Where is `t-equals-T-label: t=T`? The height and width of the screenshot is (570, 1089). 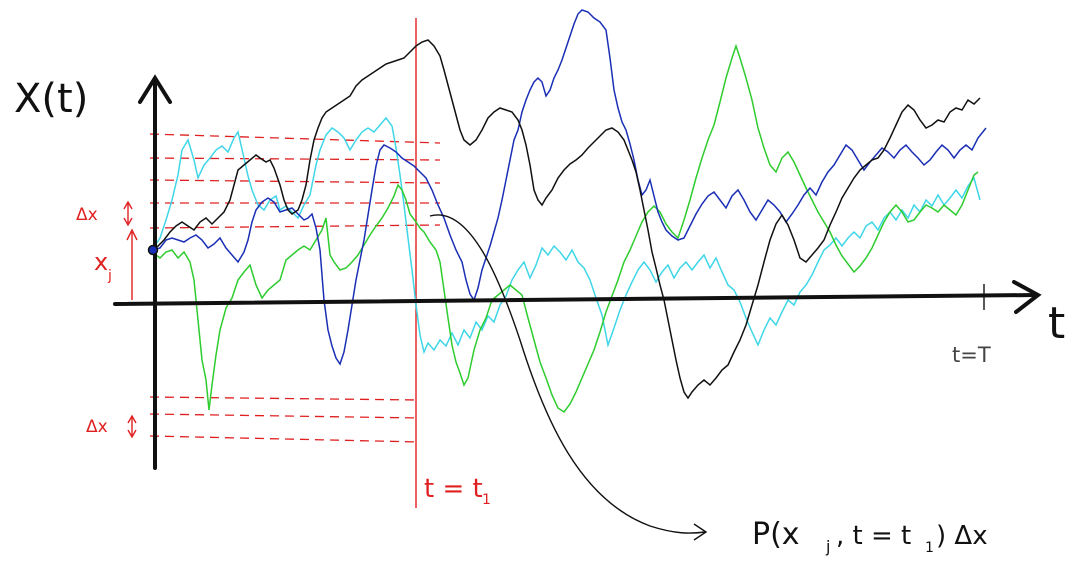
t-equals-T-label: t=T is located at coordinates (971, 355).